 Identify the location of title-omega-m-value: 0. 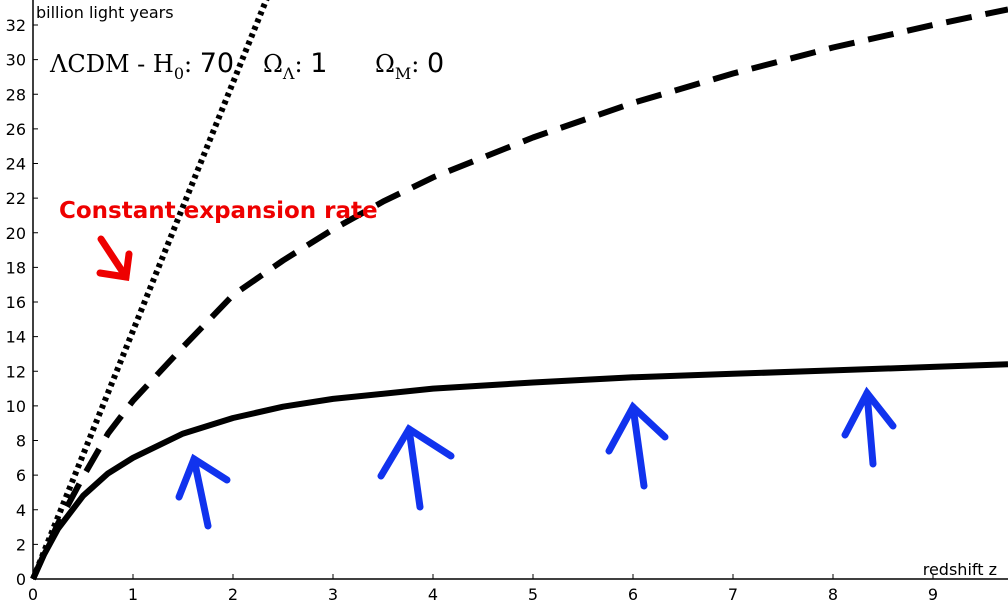
(435, 63).